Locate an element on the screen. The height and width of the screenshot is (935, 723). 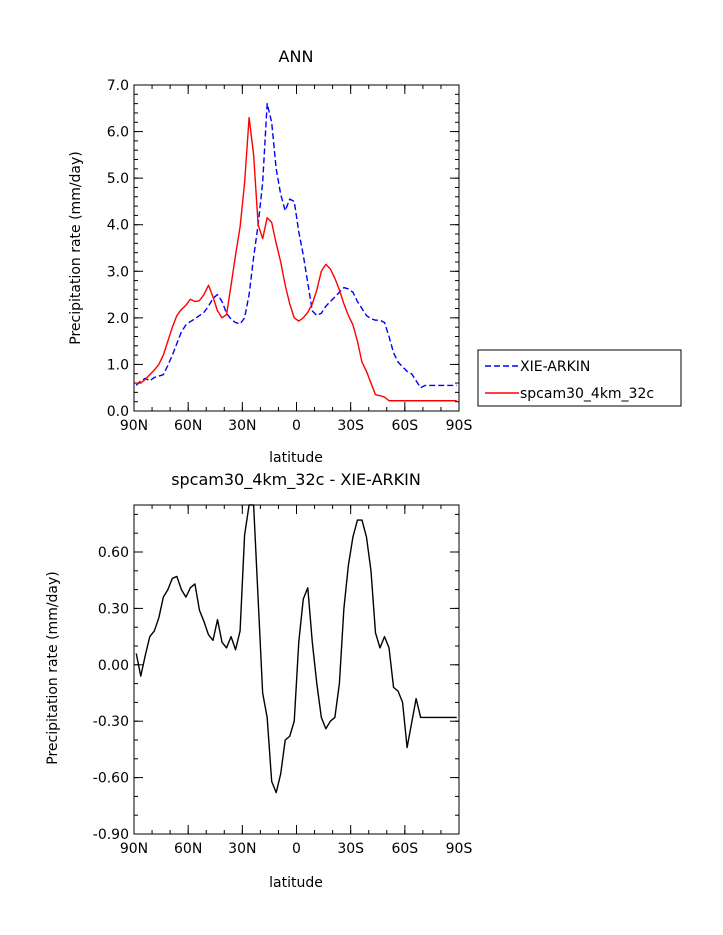
bottom-x-tick-label: 60N is located at coordinates (188, 849).